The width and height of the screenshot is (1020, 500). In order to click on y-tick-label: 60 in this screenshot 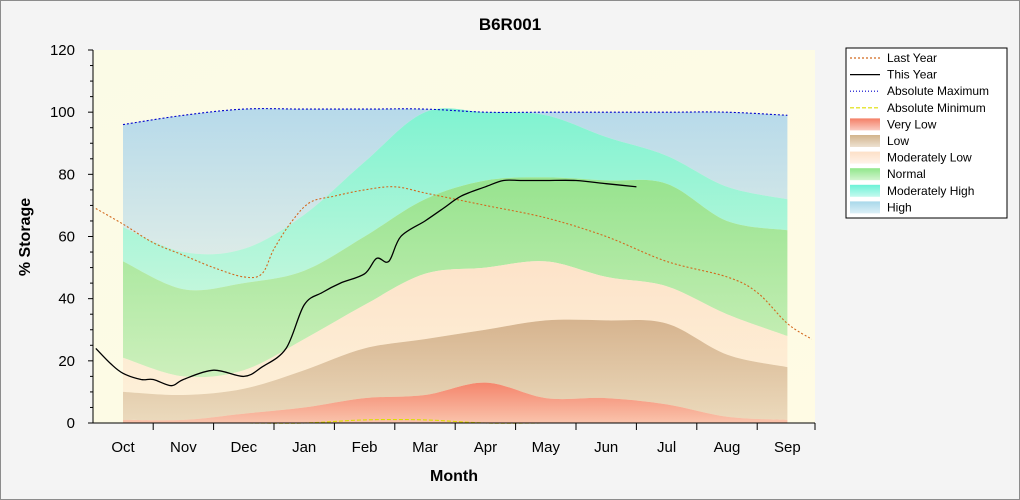, I will do `click(66, 237)`.